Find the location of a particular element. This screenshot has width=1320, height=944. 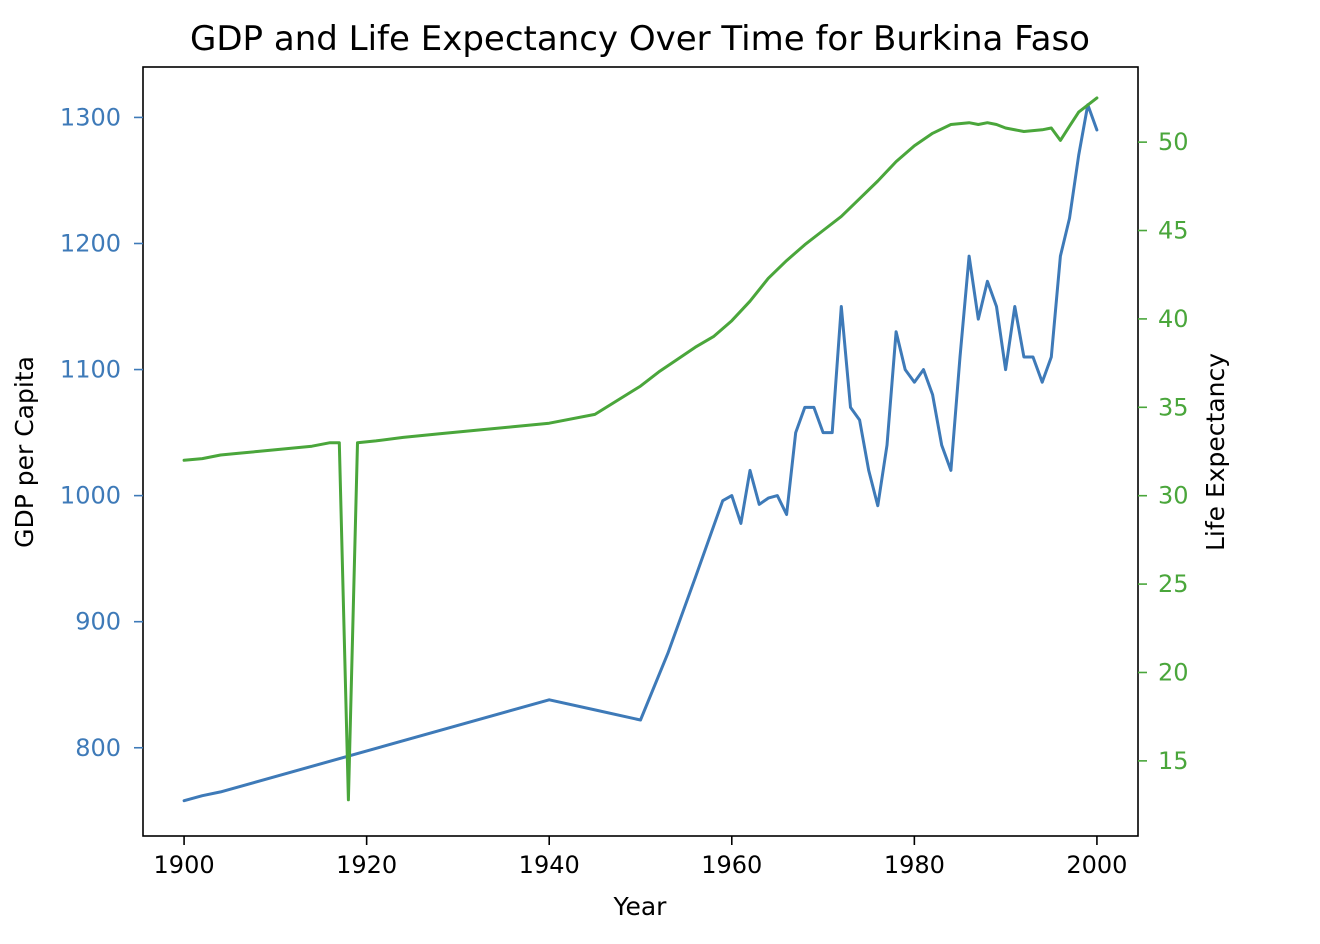

left-y-tick-label: 900 is located at coordinates (98, 622).